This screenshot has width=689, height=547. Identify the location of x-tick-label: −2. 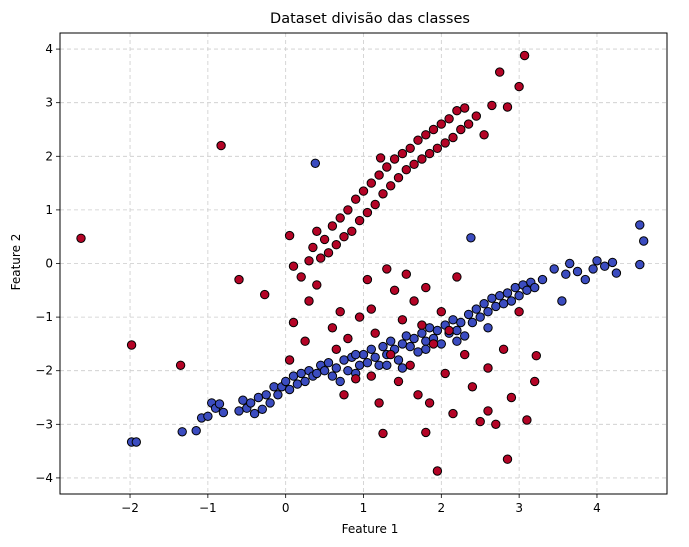
(130, 508).